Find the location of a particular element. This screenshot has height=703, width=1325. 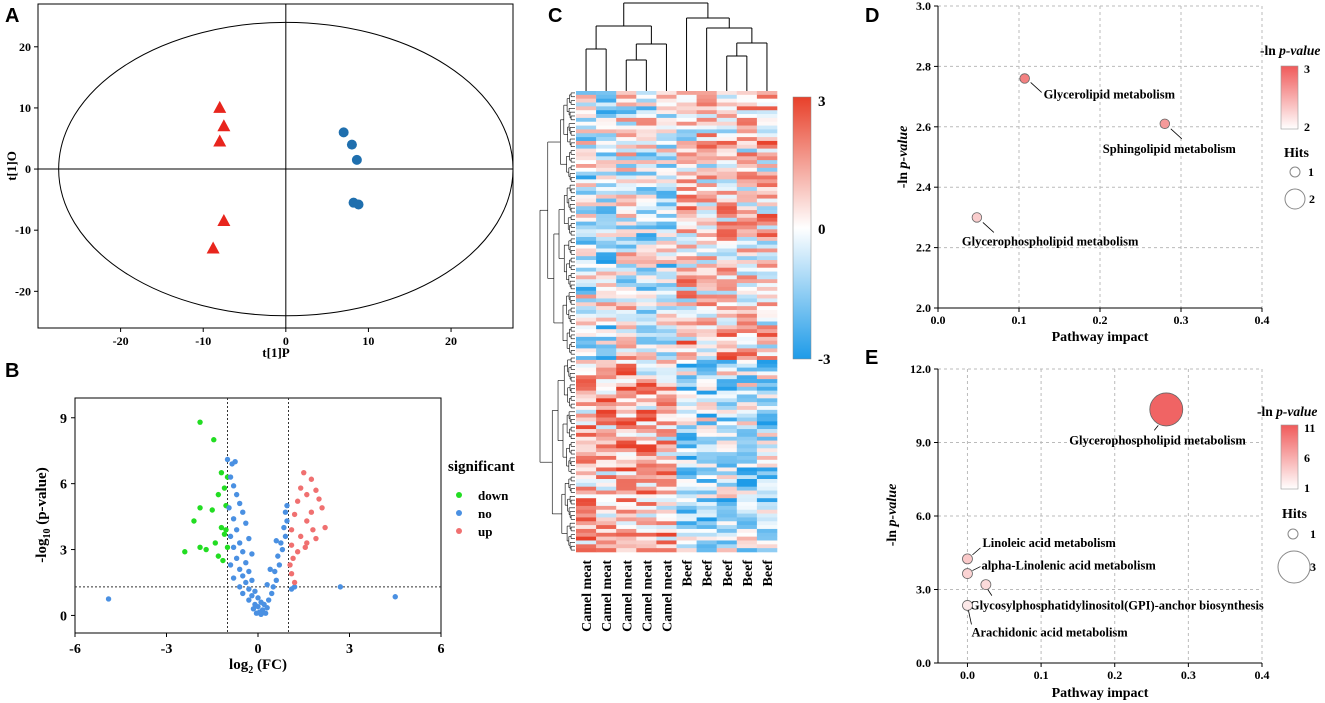

colorbar-mid-label: 0 is located at coordinates (822, 230).